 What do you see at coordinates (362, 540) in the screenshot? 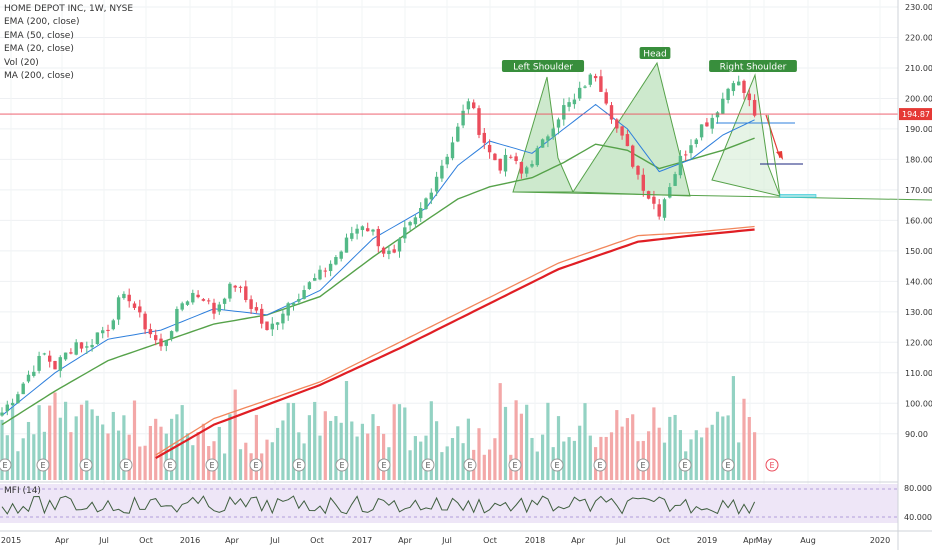
I see `time-tick: 2017` at bounding box center [362, 540].